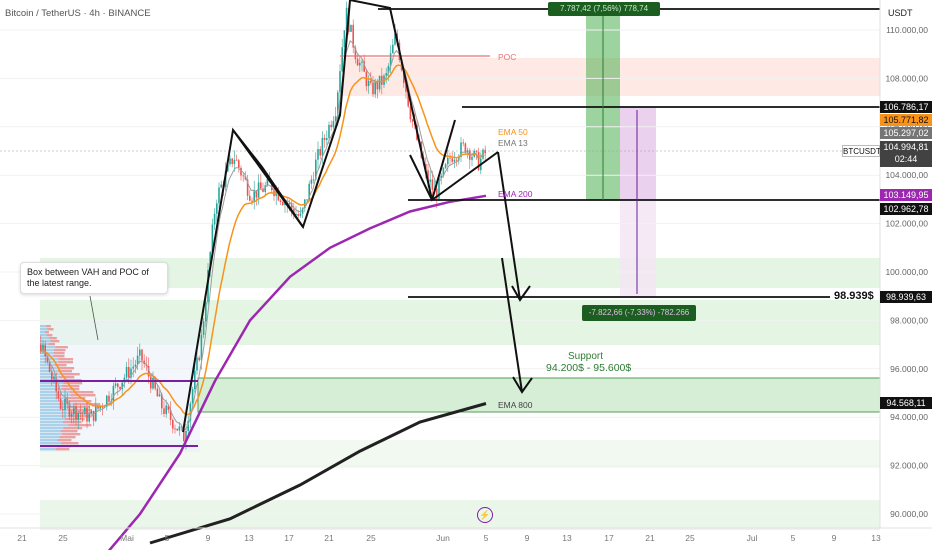 Image resolution: width=932 pixels, height=550 pixels. I want to click on y-tick-label: 96.000,00, so click(909, 369).